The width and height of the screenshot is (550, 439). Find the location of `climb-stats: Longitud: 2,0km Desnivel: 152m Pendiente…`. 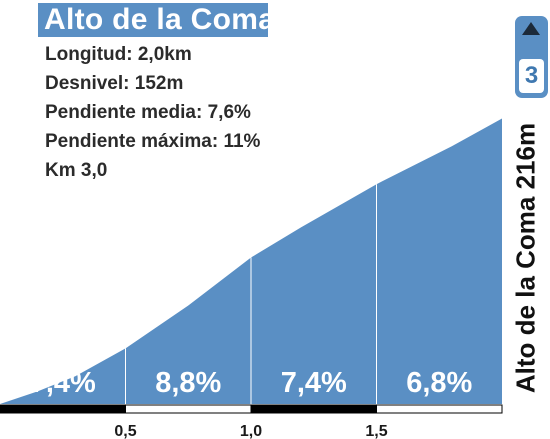

climb-stats: Longitud: 2,0km Desnivel: 152m Pendiente… is located at coordinates (152, 112).